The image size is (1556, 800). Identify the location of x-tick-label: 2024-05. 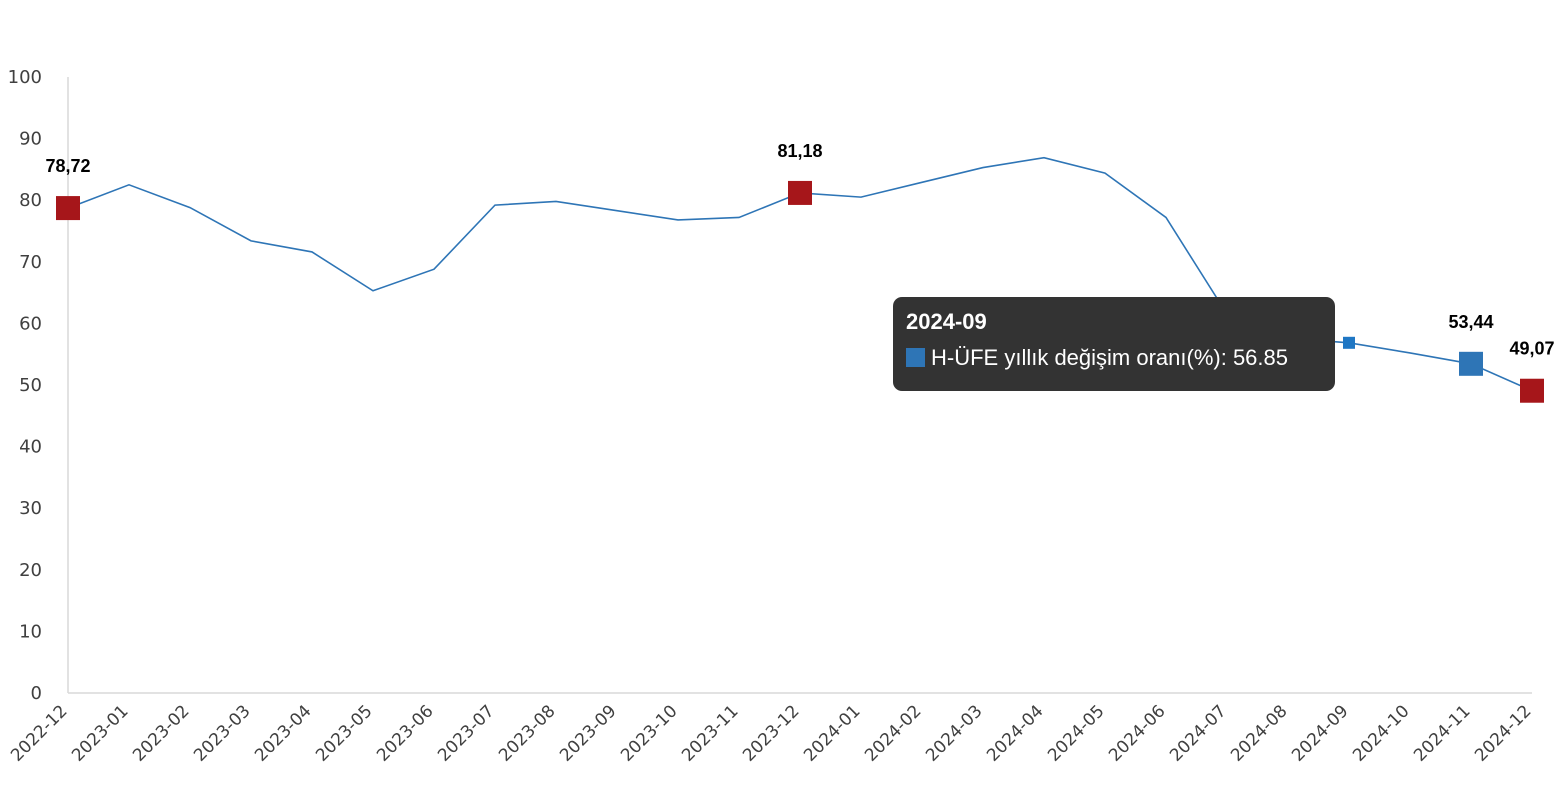
(1076, 733).